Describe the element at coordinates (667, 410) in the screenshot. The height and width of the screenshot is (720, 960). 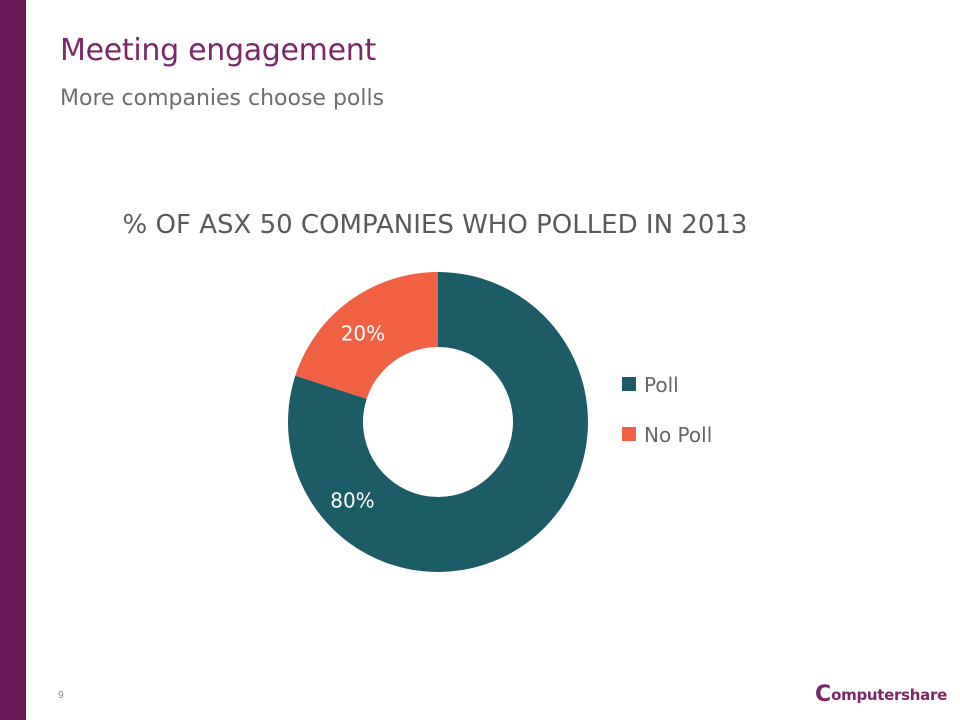
I see `chart-legend: Poll No Poll` at that location.